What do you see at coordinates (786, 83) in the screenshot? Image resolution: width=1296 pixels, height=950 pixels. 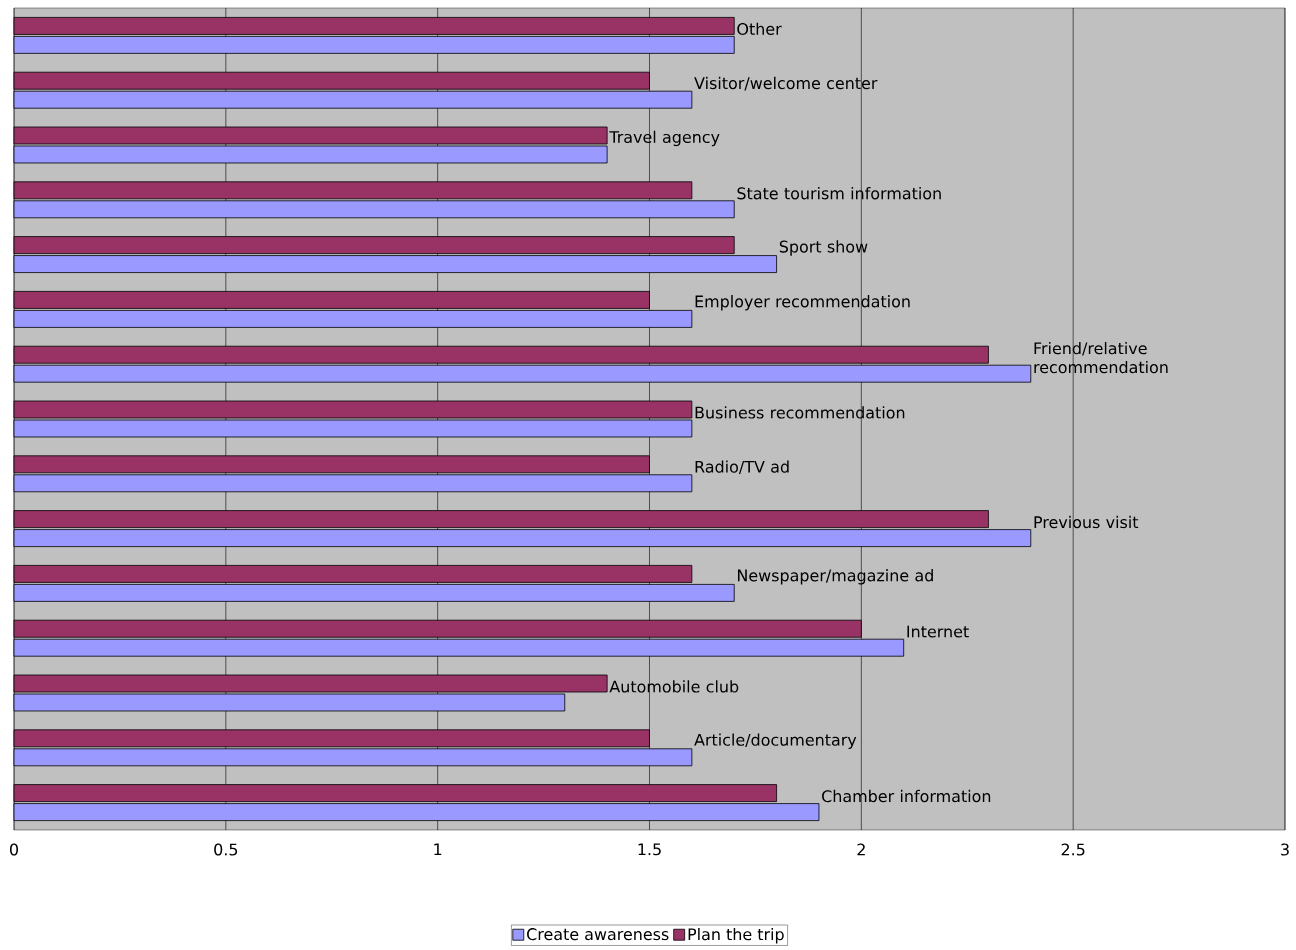 I see `y-tick-label: Visitor/welcome center` at bounding box center [786, 83].